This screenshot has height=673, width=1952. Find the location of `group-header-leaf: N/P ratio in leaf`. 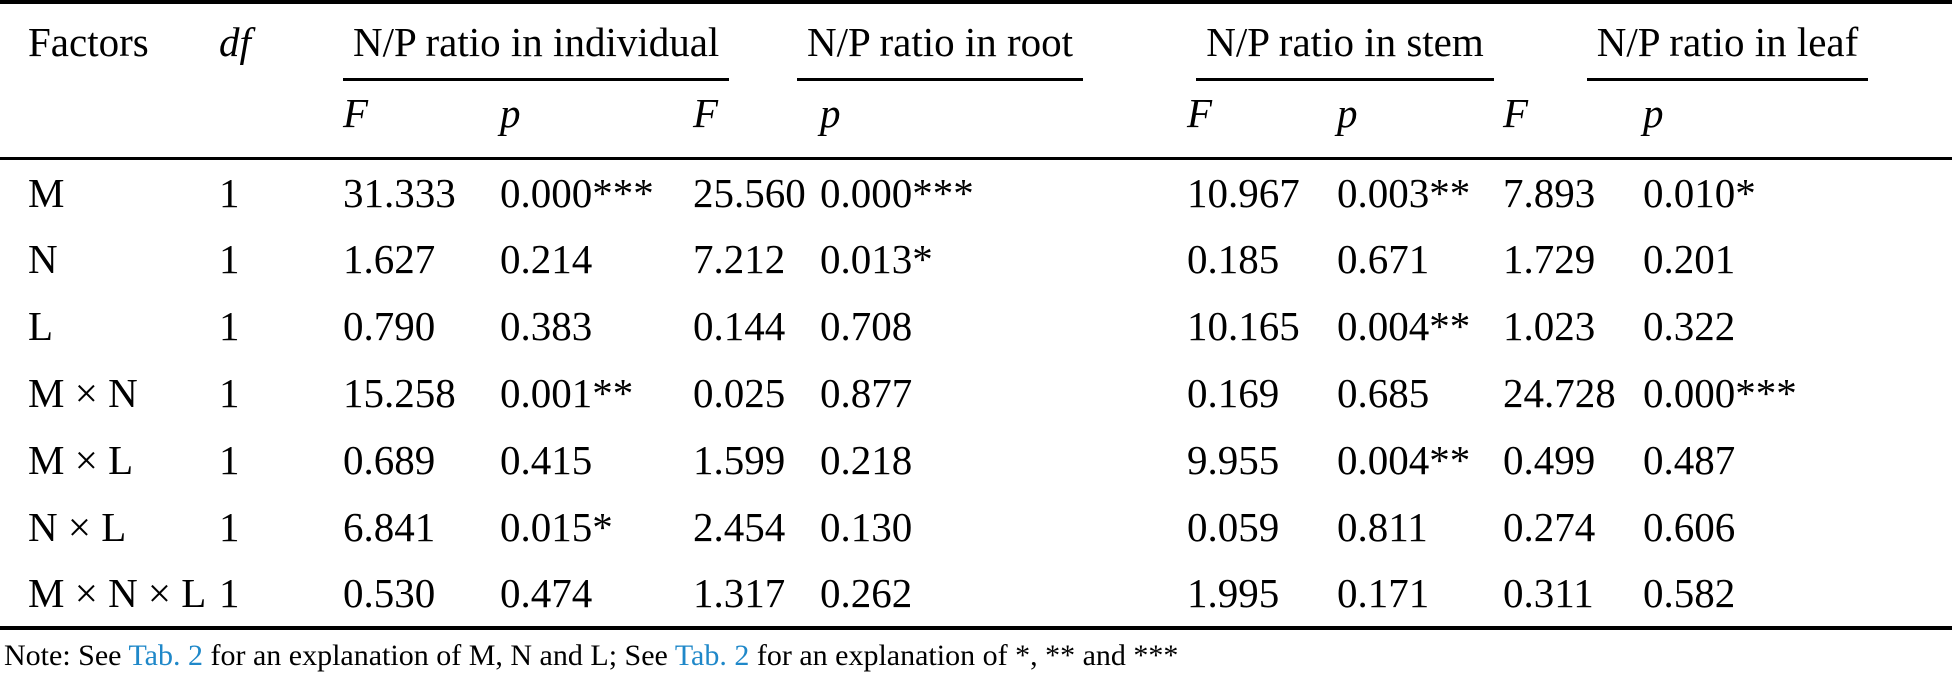

group-header-leaf: N/P ratio in leaf is located at coordinates (1727, 41).